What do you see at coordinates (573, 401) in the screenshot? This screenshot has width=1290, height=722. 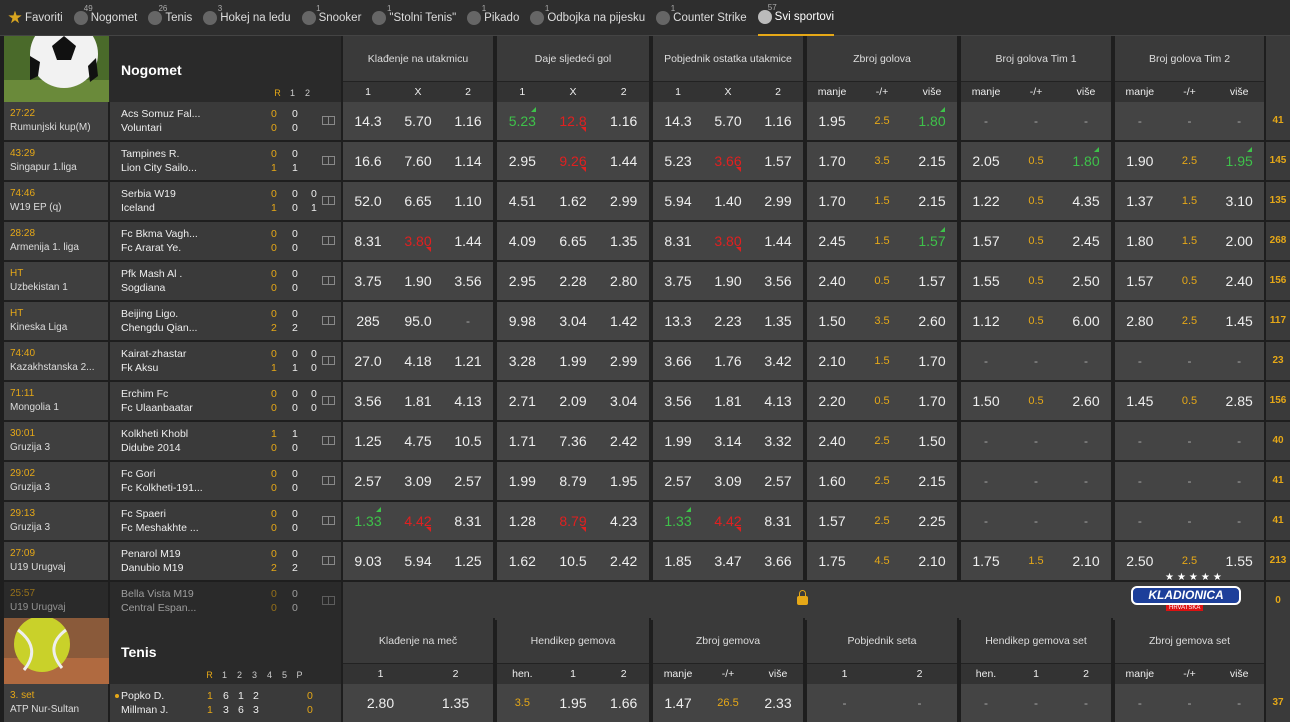 I see `odds-value: 2.09` at bounding box center [573, 401].